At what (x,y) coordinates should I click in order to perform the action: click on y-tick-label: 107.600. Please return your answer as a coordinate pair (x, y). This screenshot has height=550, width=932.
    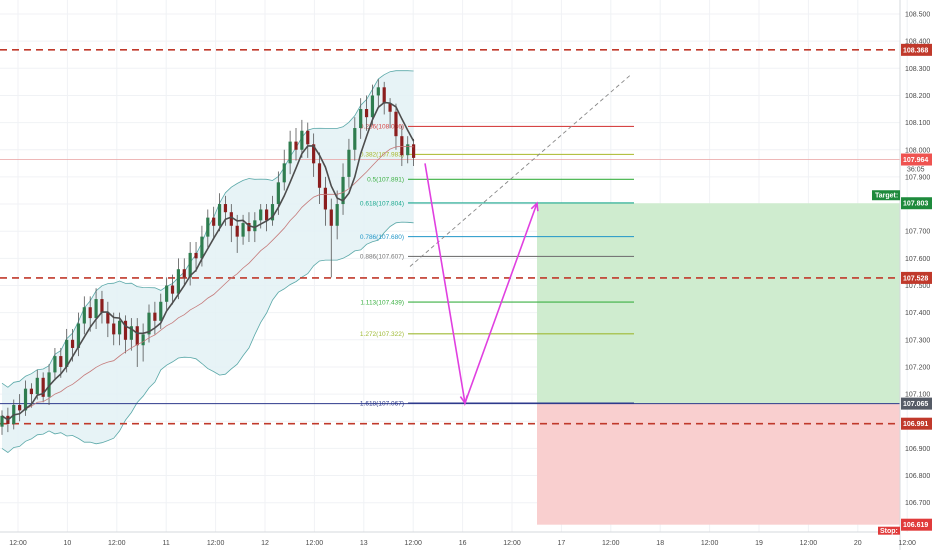
    Looking at the image, I should click on (917, 259).